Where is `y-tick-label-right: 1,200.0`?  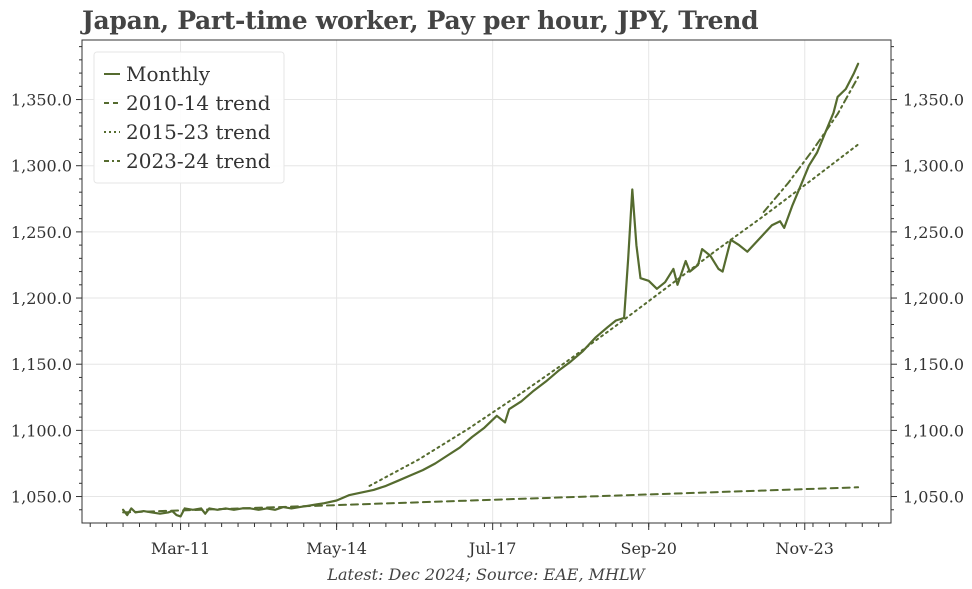
y-tick-label-right: 1,200.0 is located at coordinates (933, 298).